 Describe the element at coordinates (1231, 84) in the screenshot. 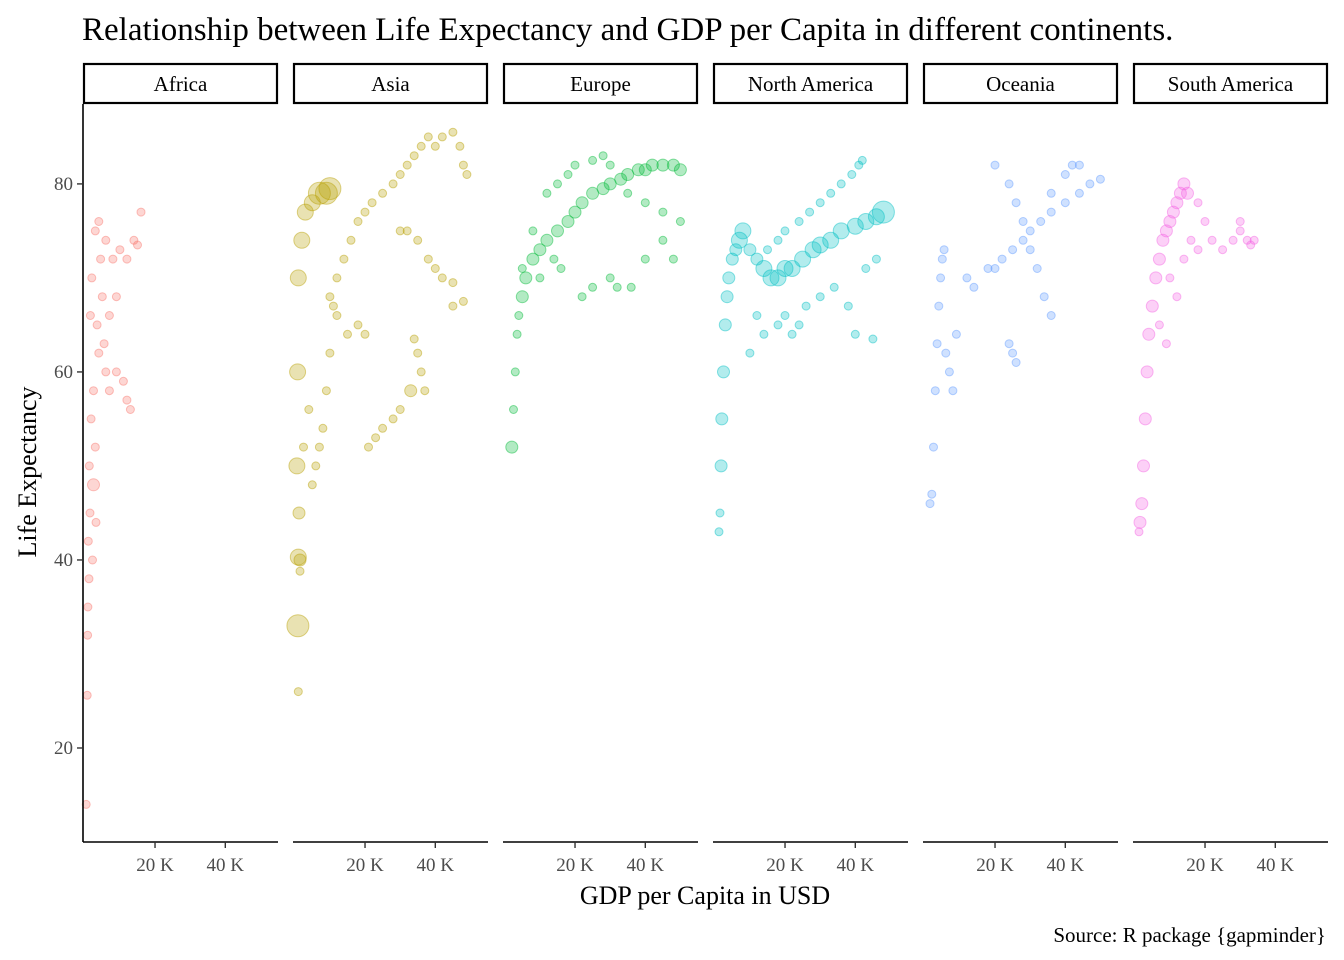

I see `facet-label: South America` at that location.